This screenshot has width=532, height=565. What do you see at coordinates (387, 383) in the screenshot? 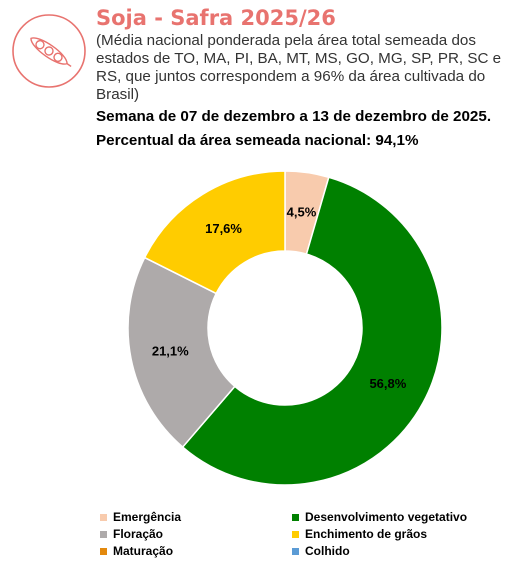
I see `data-label-desenvolvimento-vegetativo: 56,8%` at bounding box center [387, 383].